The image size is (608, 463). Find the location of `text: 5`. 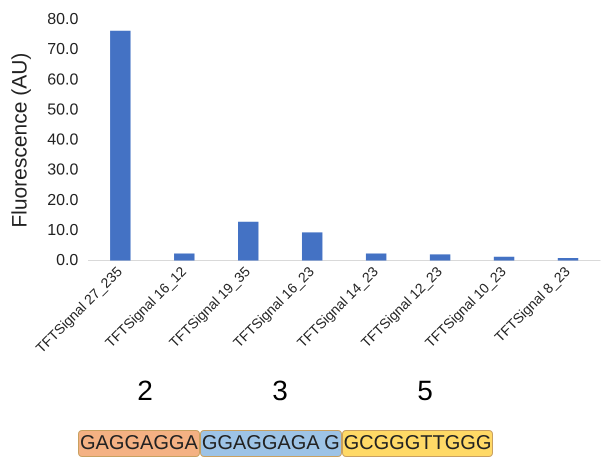

text: 5 is located at coordinates (425, 391).